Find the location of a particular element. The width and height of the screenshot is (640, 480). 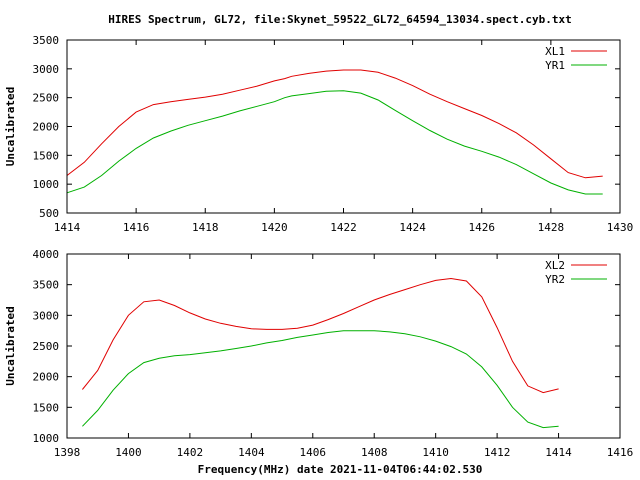

x-tick-label: 1408 is located at coordinates (374, 452).